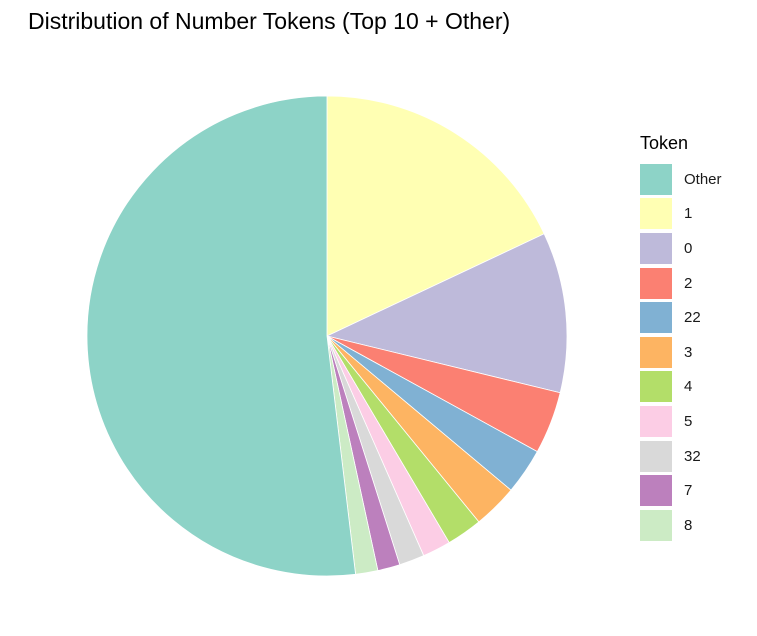  I want to click on legend-item-8: 8, so click(681, 525).